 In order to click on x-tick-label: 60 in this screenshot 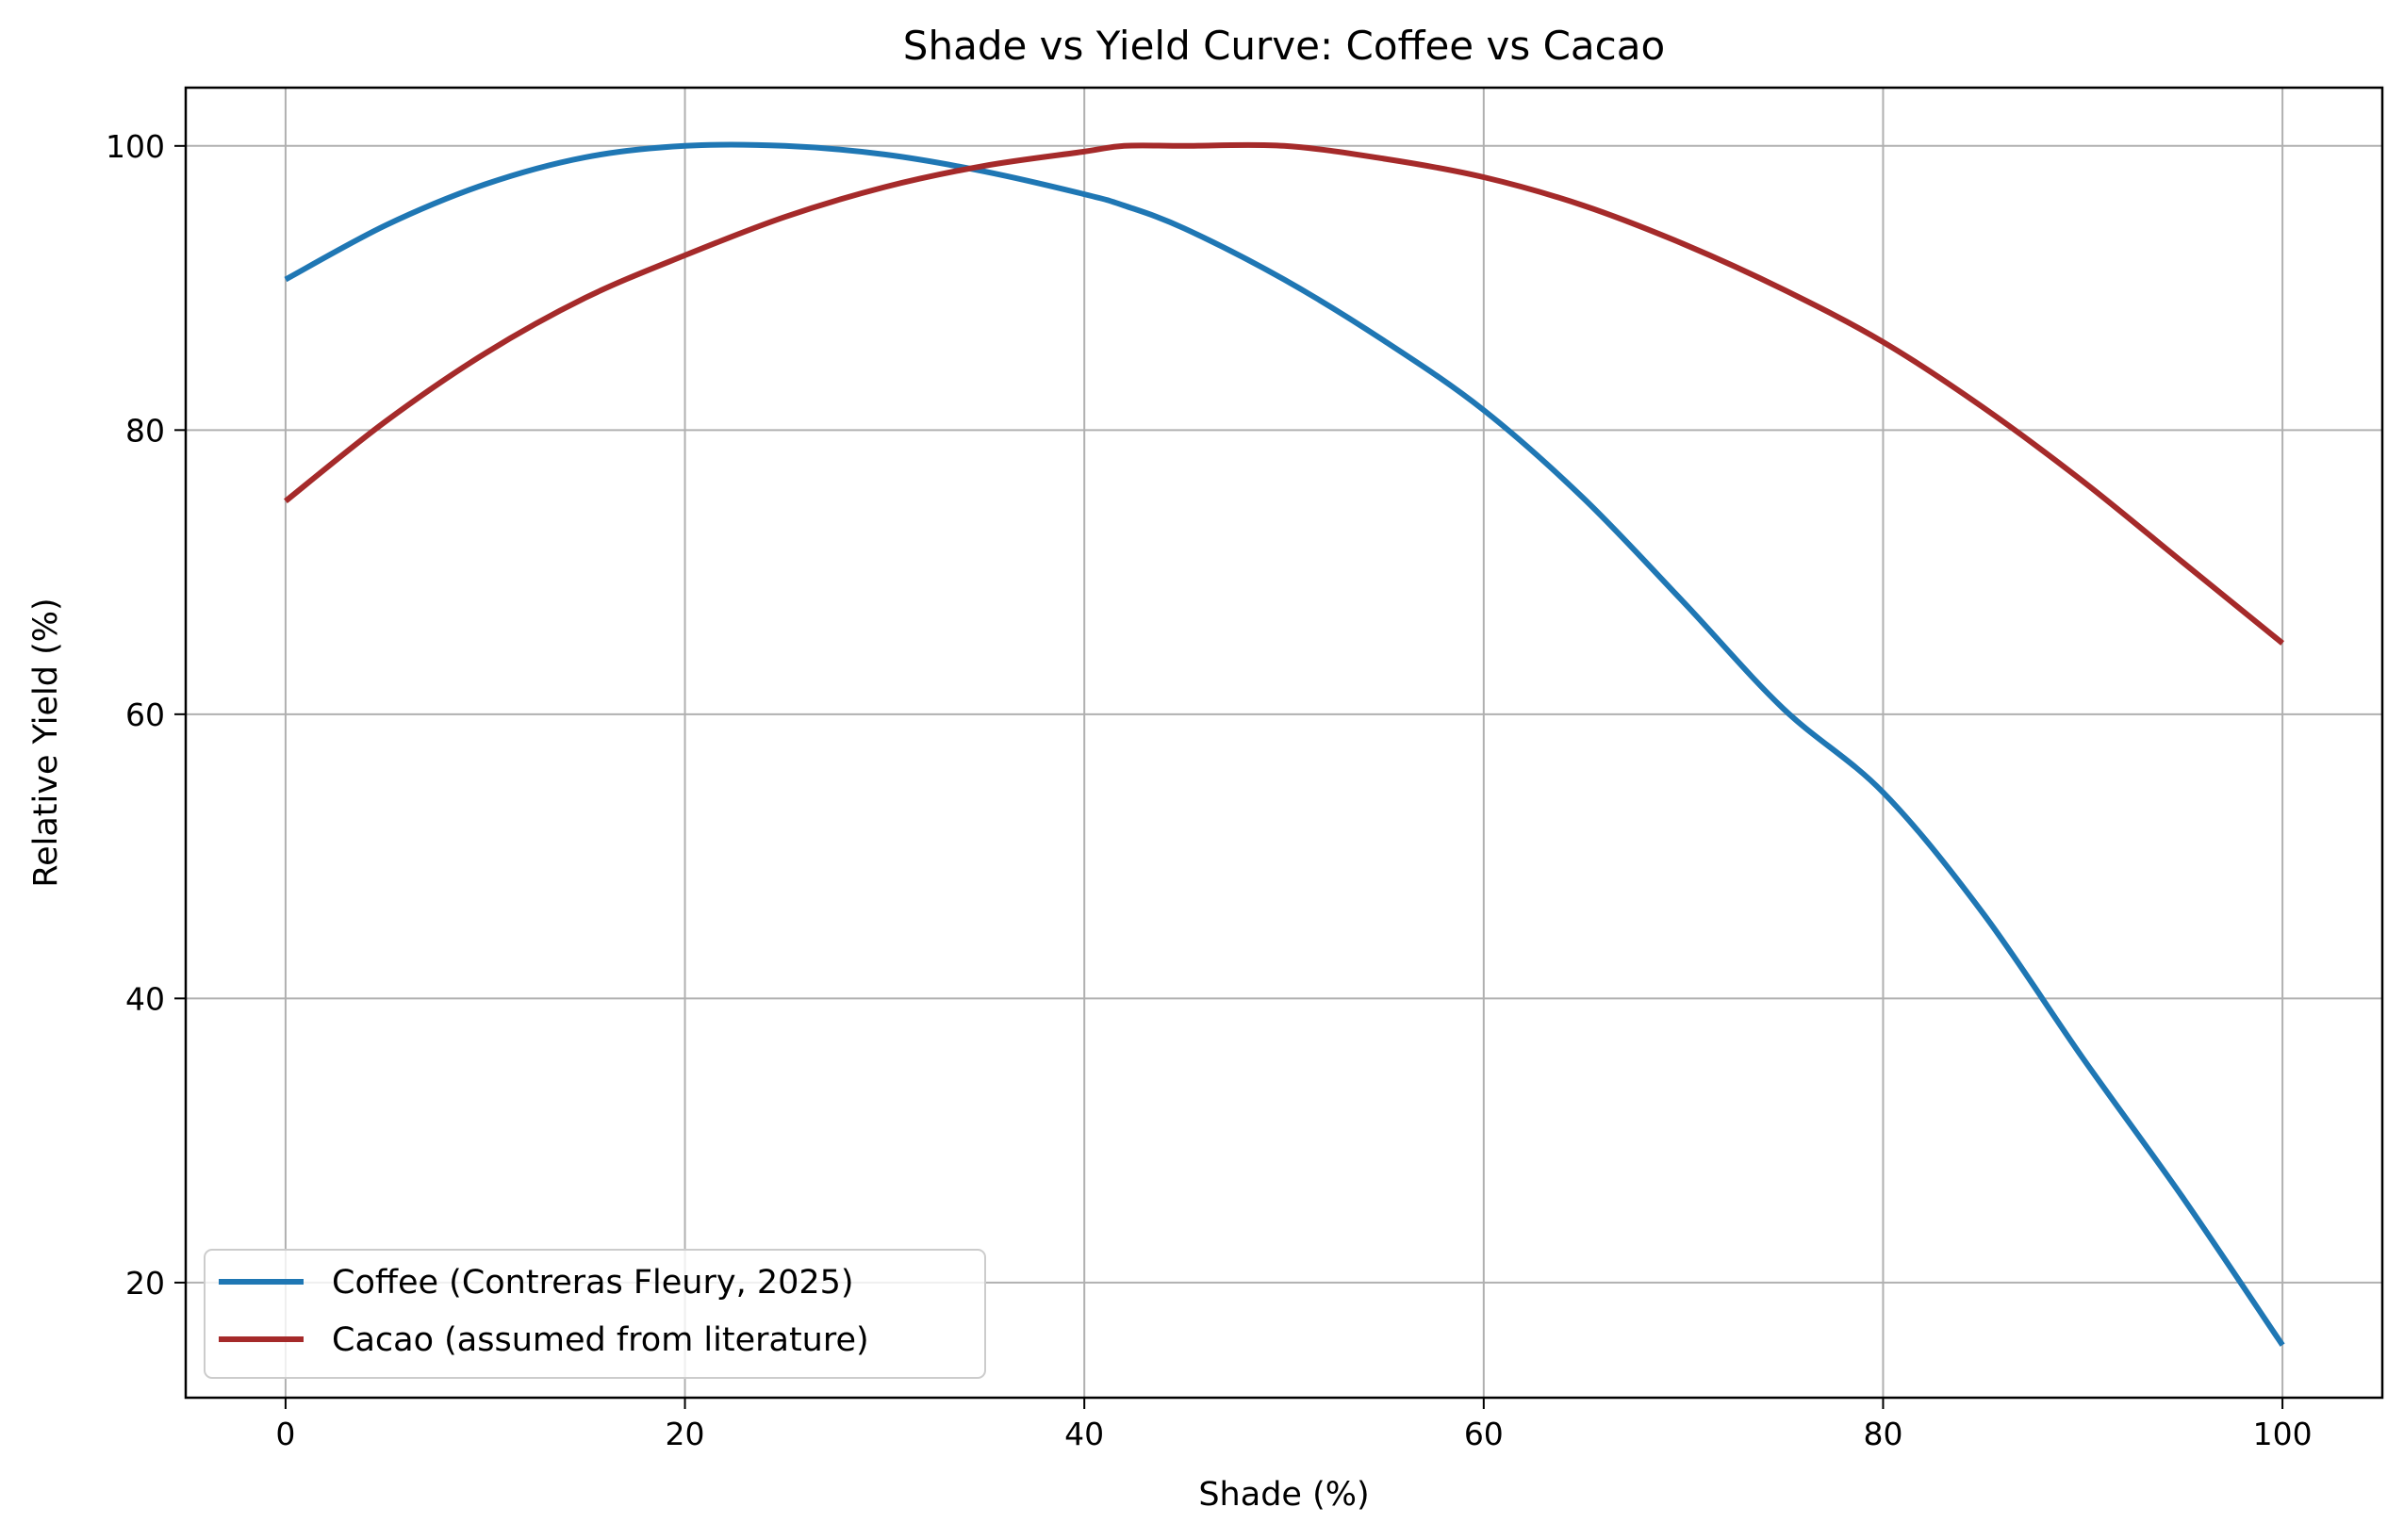, I will do `click(1484, 1434)`.